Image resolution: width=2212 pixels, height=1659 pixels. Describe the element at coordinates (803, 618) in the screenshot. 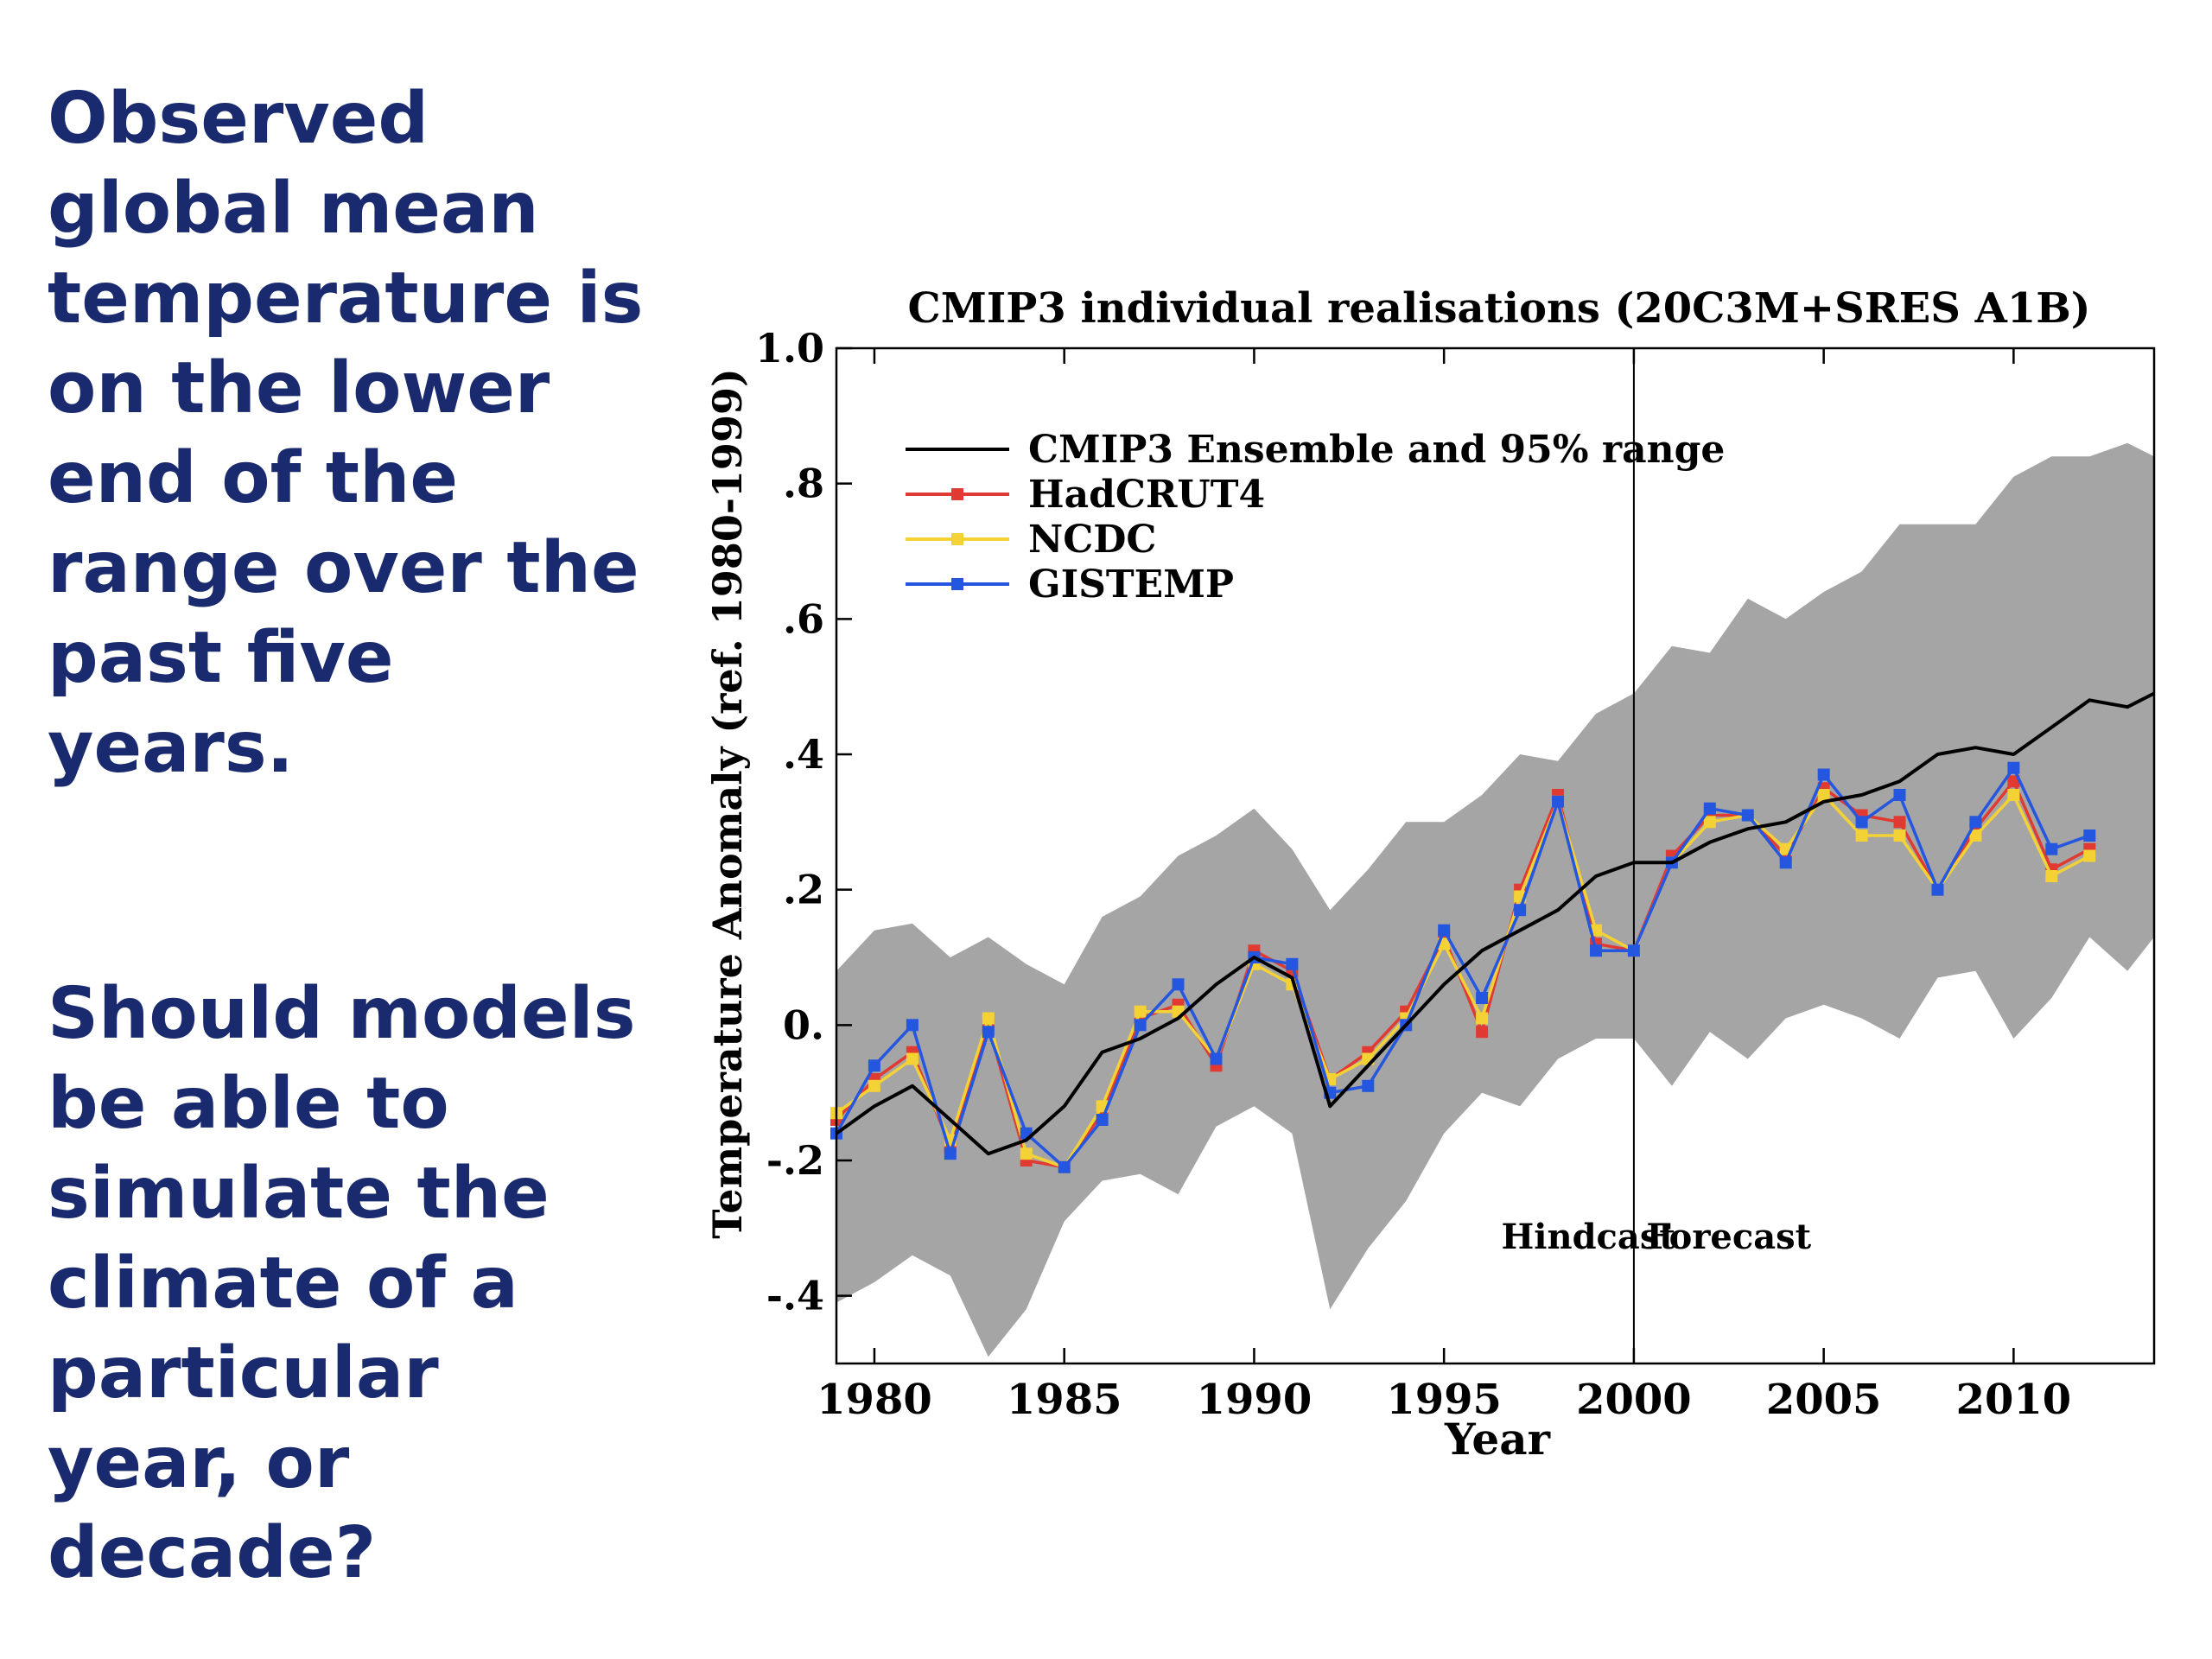

I see `y-tick-label: .6` at that location.